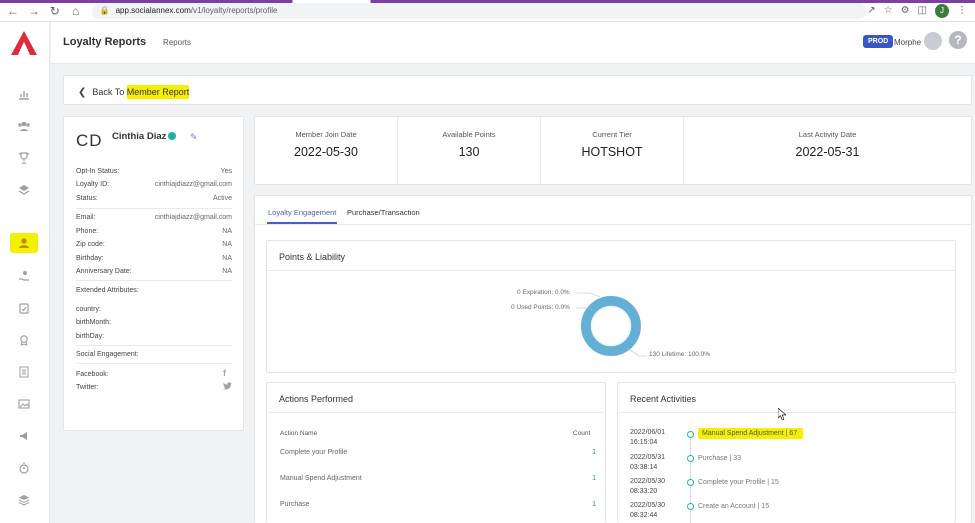 This screenshot has width=975, height=523. Describe the element at coordinates (24, 158) in the screenshot. I see `trophy-icon` at that location.